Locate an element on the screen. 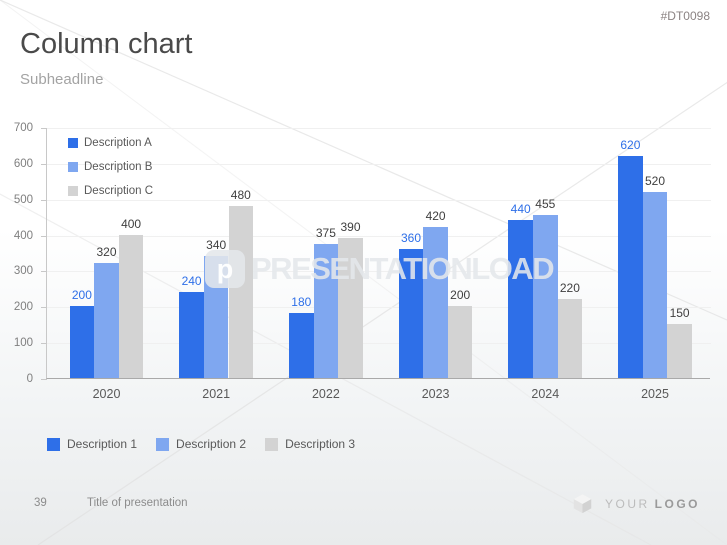  logo-text-logo: LOGO is located at coordinates (677, 503).